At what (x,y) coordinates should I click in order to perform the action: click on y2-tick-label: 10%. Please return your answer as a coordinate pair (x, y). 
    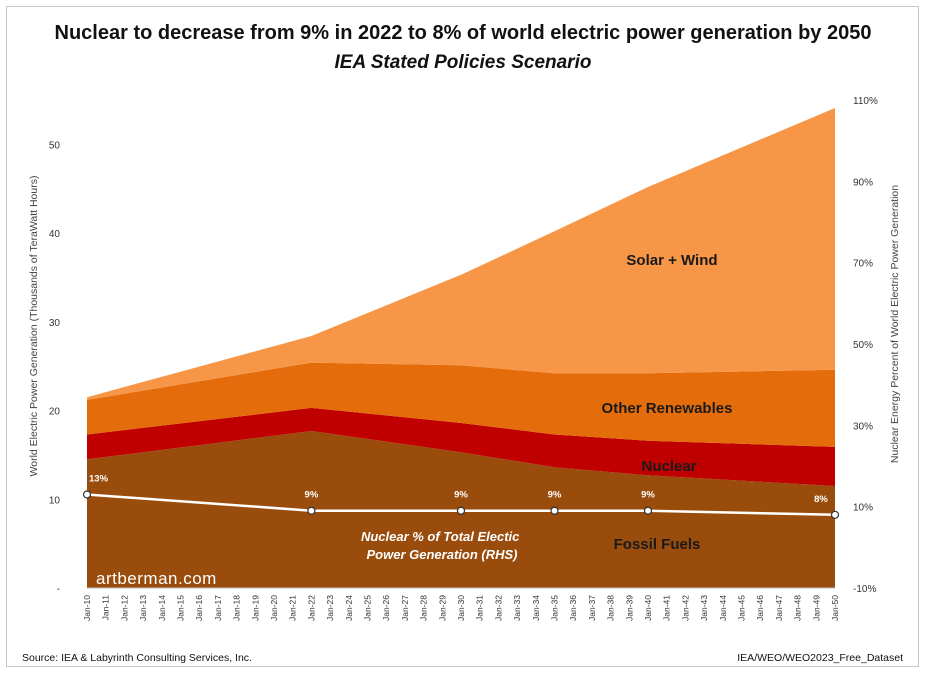
    Looking at the image, I should click on (863, 508).